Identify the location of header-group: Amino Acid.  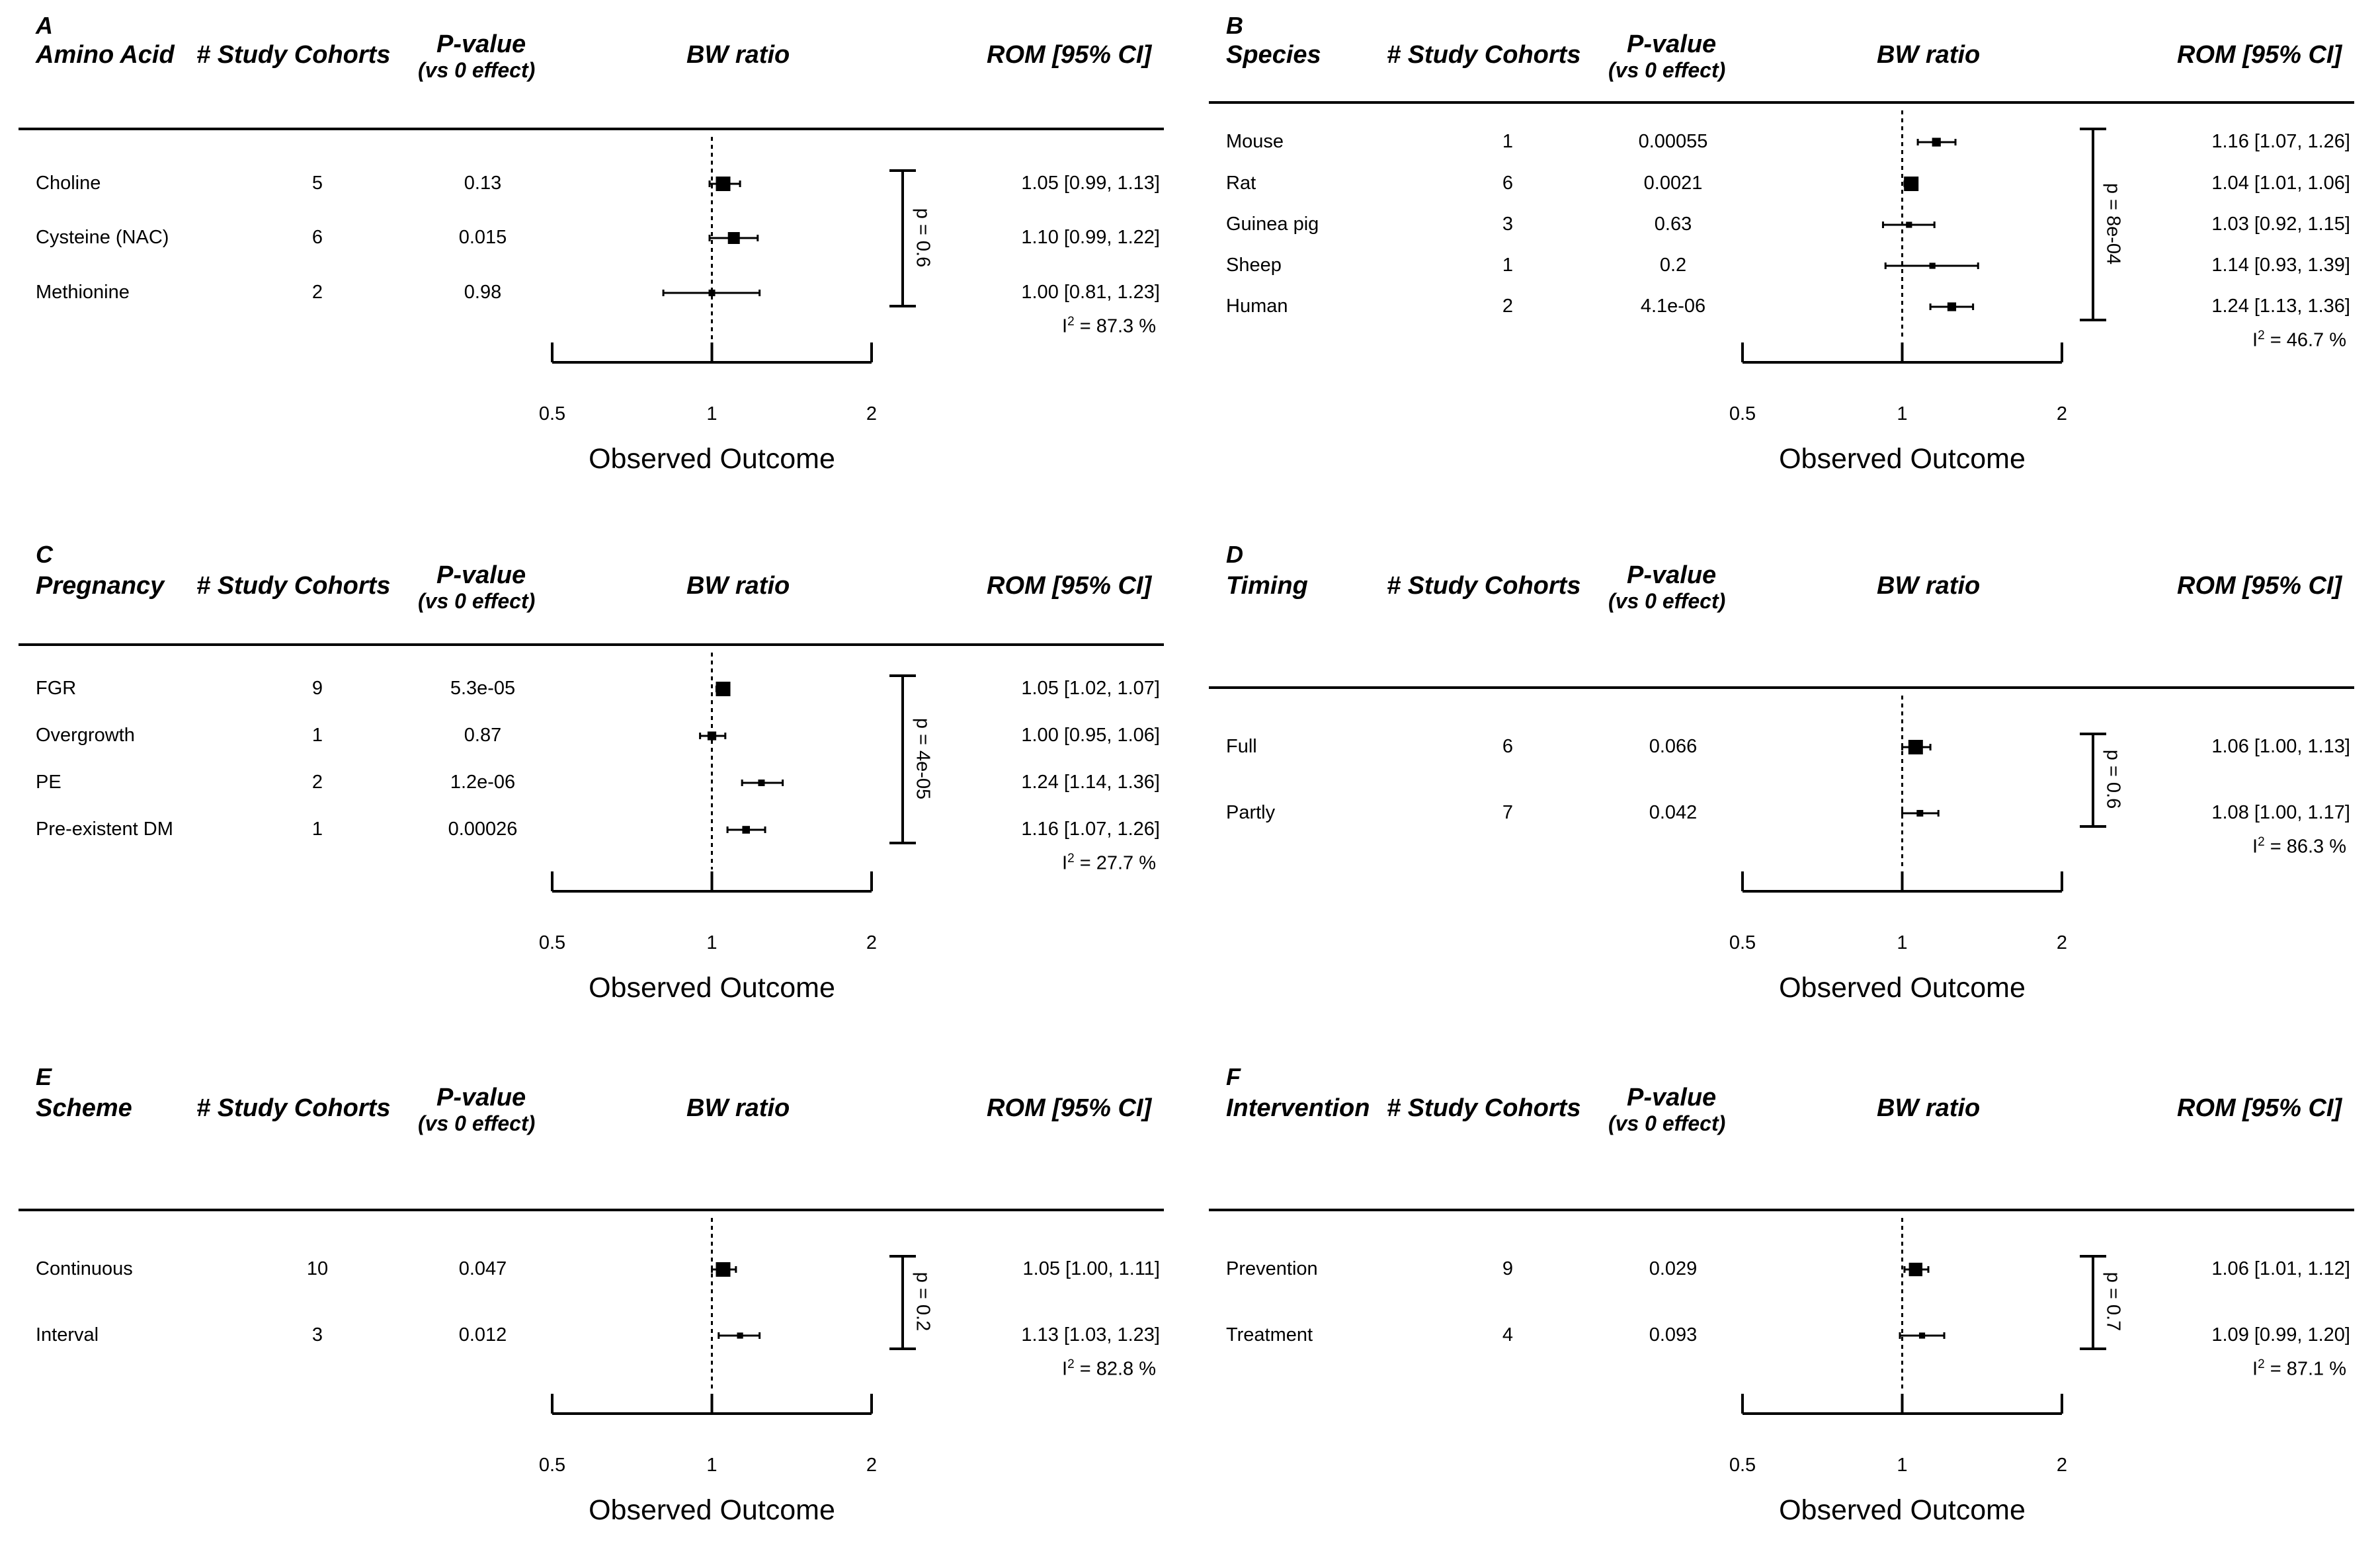
(105, 55).